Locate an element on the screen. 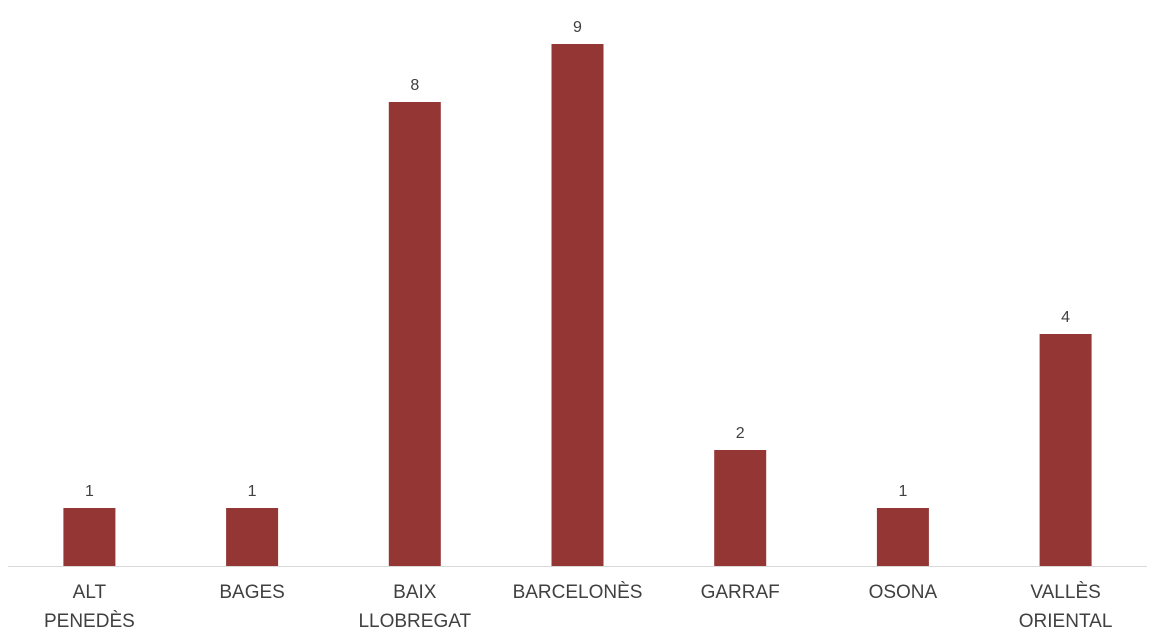  category-label-5: OSONA is located at coordinates (903, 592).